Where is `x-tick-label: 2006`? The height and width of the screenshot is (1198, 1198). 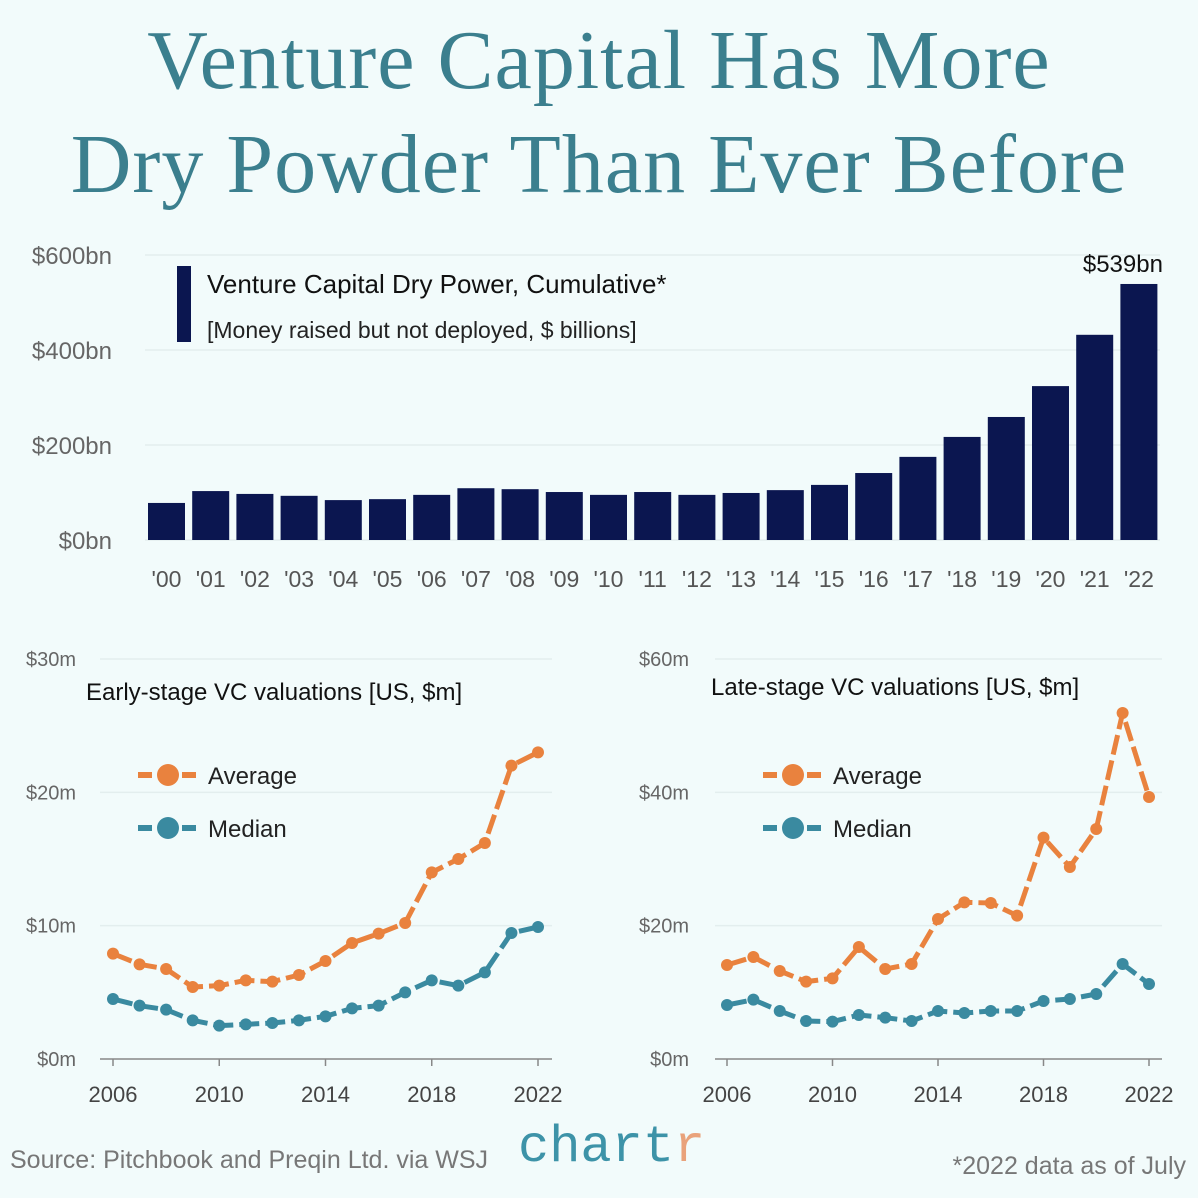
x-tick-label: 2006 is located at coordinates (727, 1094).